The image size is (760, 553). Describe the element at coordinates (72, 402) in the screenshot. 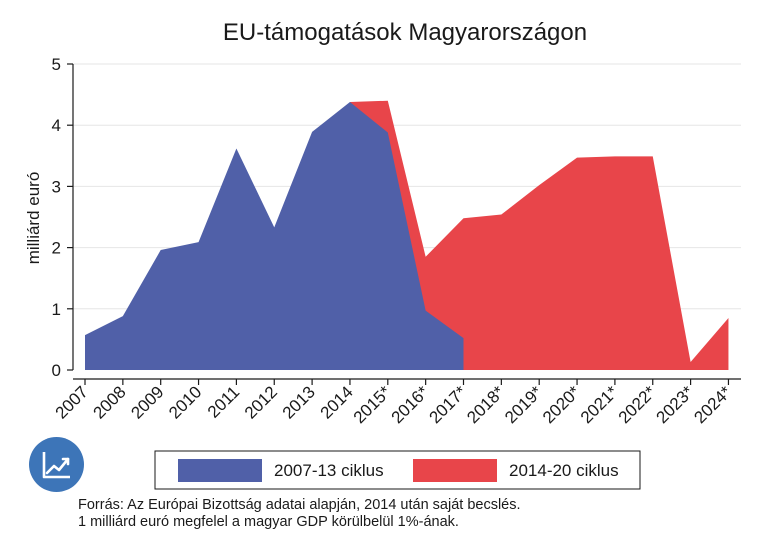

I see `x-tick-label: 2007` at that location.